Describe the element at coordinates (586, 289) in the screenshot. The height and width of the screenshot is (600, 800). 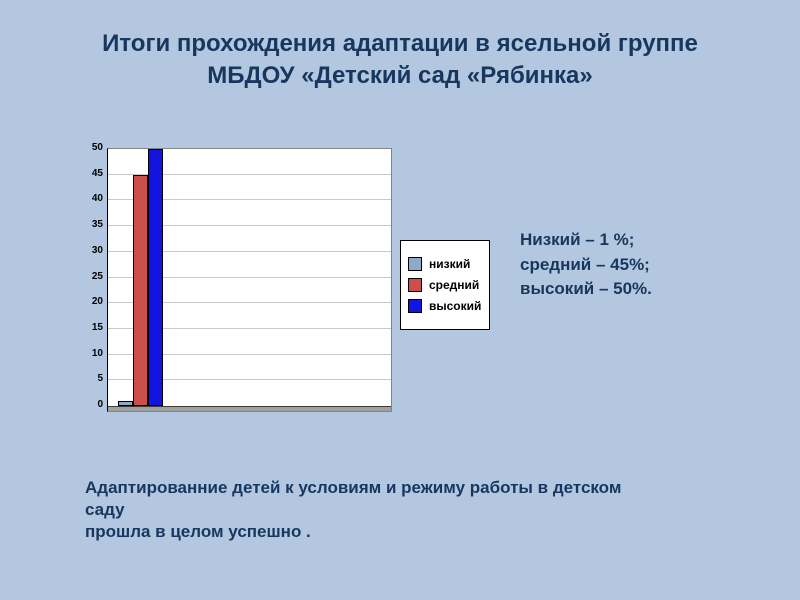
I see `stats-line-high: высокий – 50%.` at that location.